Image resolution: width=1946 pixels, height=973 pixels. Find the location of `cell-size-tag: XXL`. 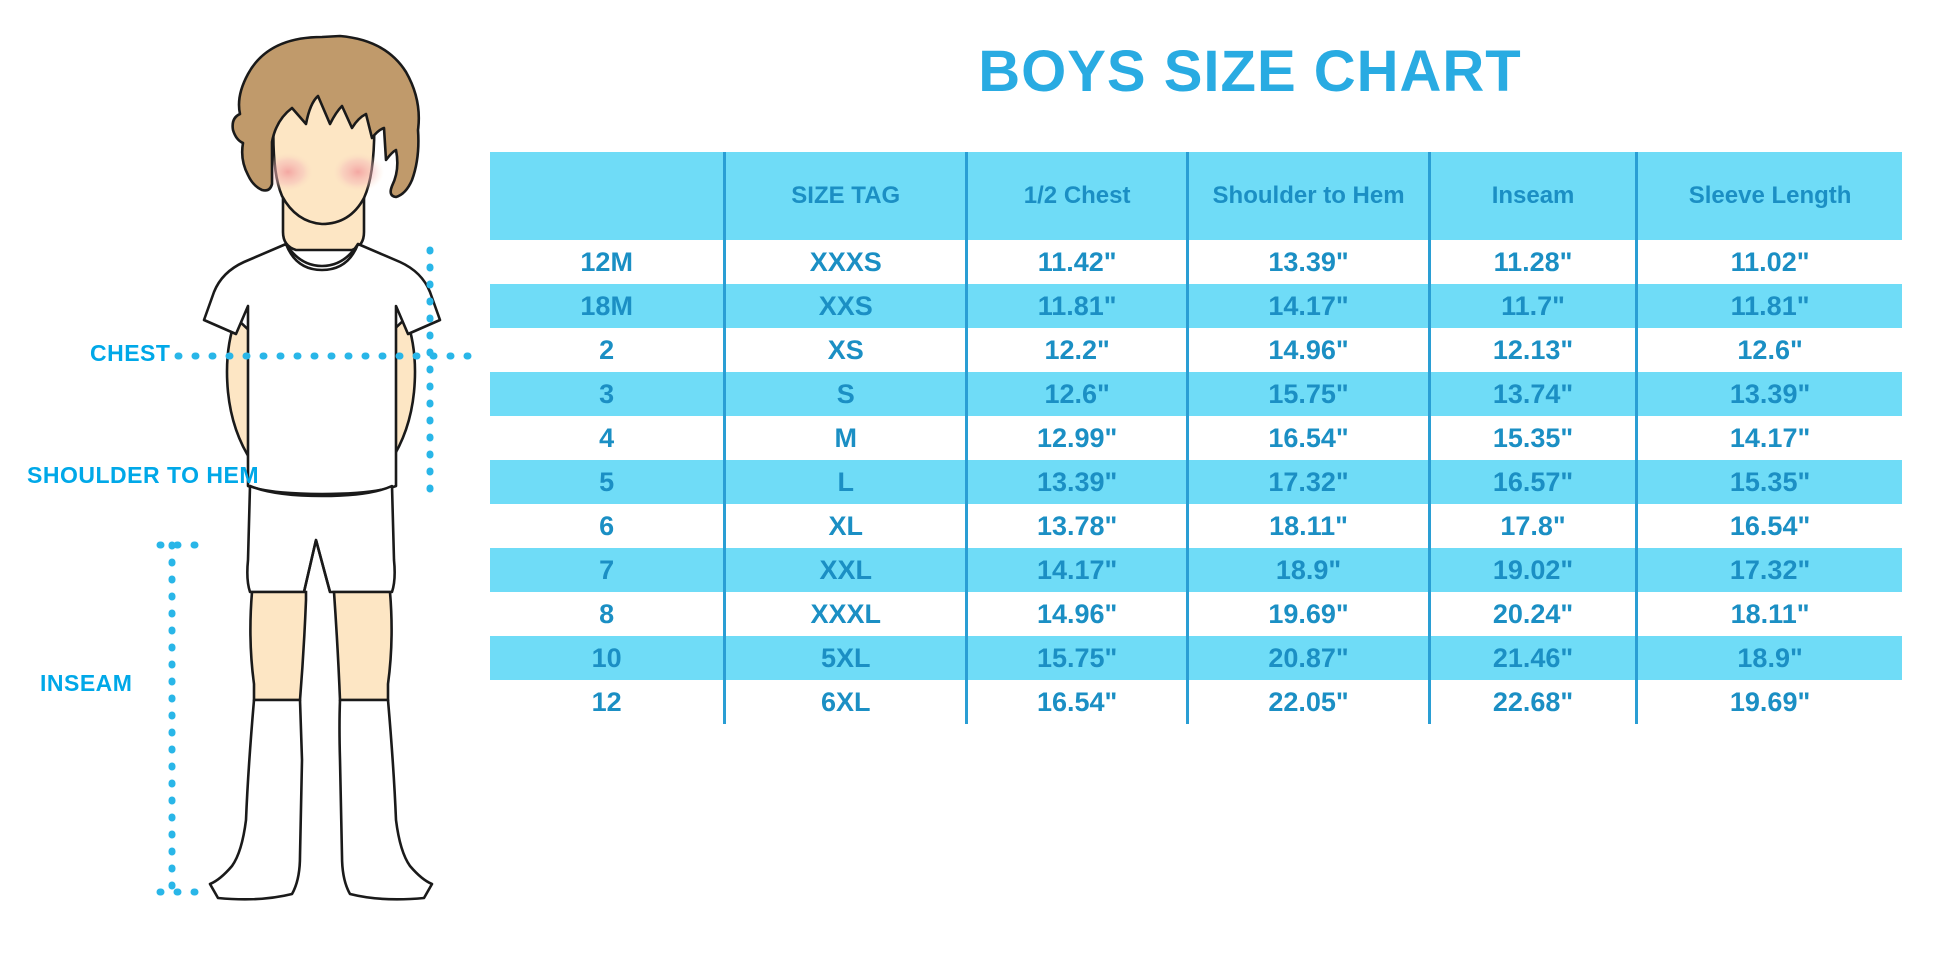

cell-size-tag: XXL is located at coordinates (845, 570).